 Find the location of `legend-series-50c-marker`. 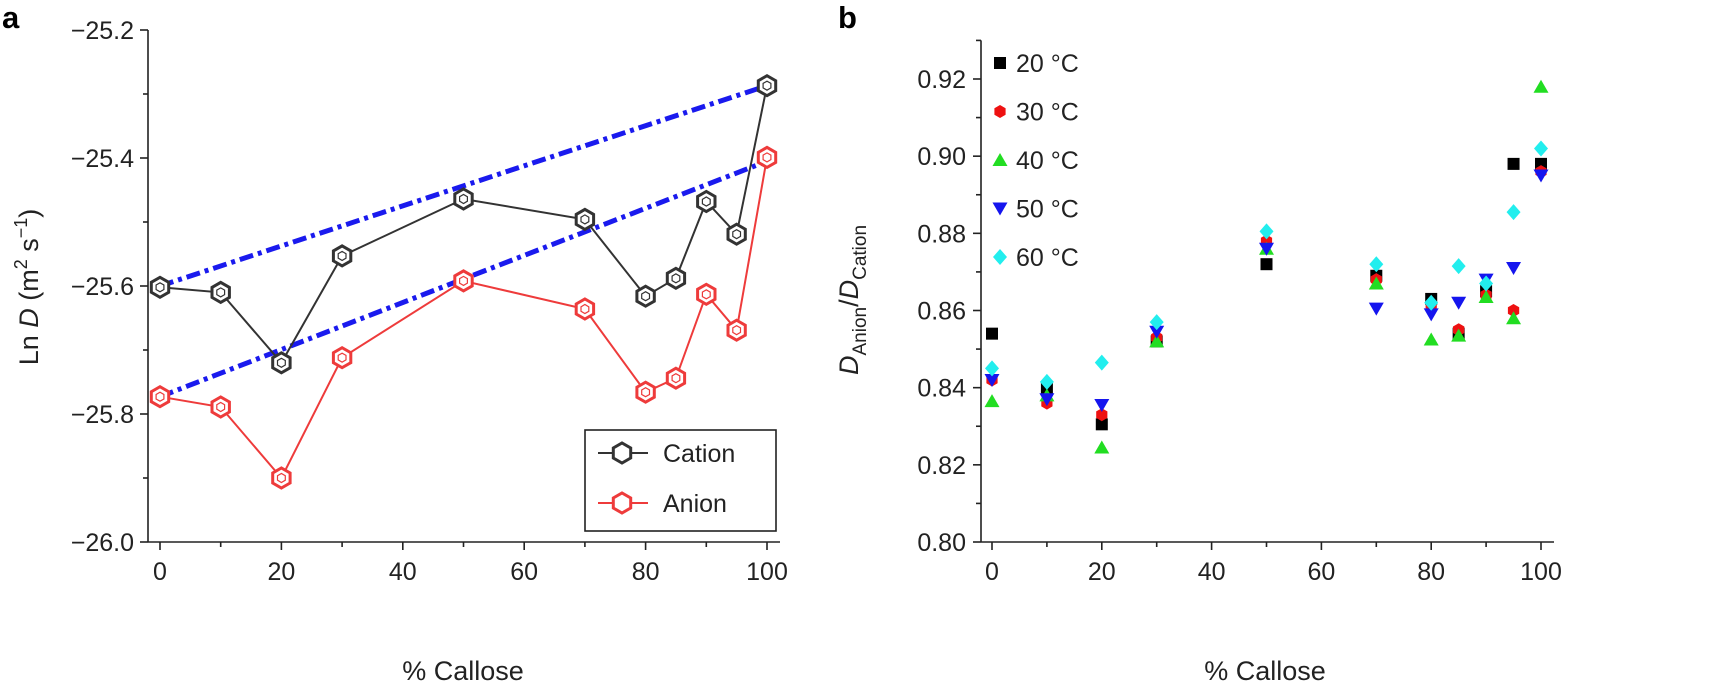

legend-series-50c-marker is located at coordinates (1000, 209).